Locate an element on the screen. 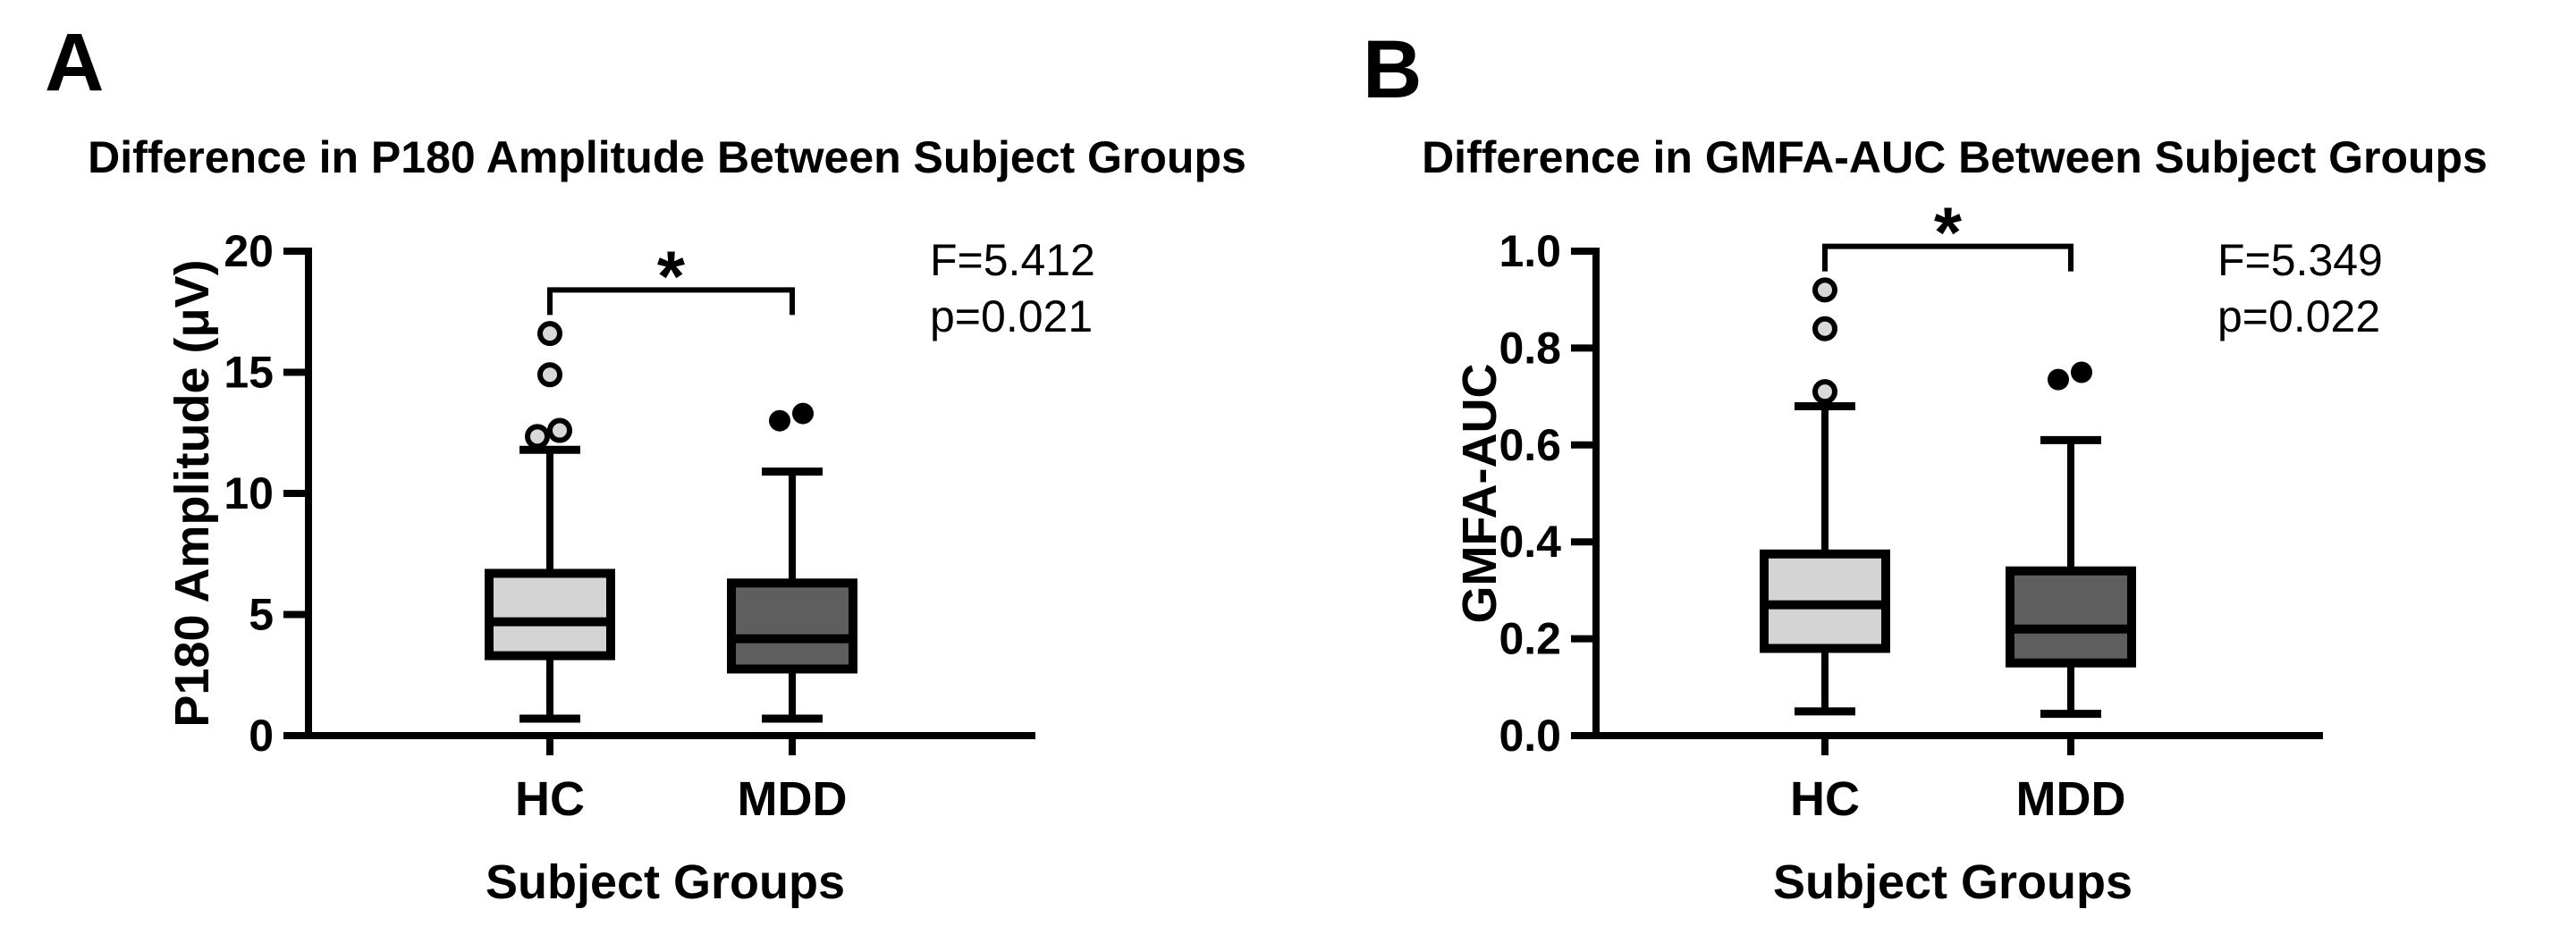 The height and width of the screenshot is (943, 2576). y-tick-label: 0.0 is located at coordinates (1530, 736).